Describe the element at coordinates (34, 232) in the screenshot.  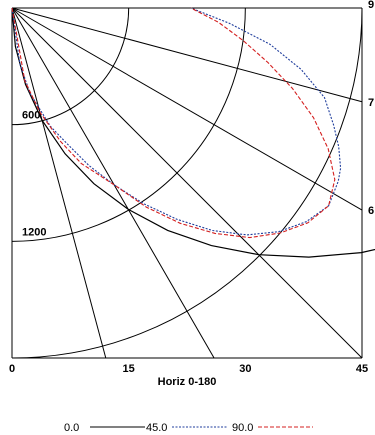
I see `radial-label-1200: 1200` at that location.